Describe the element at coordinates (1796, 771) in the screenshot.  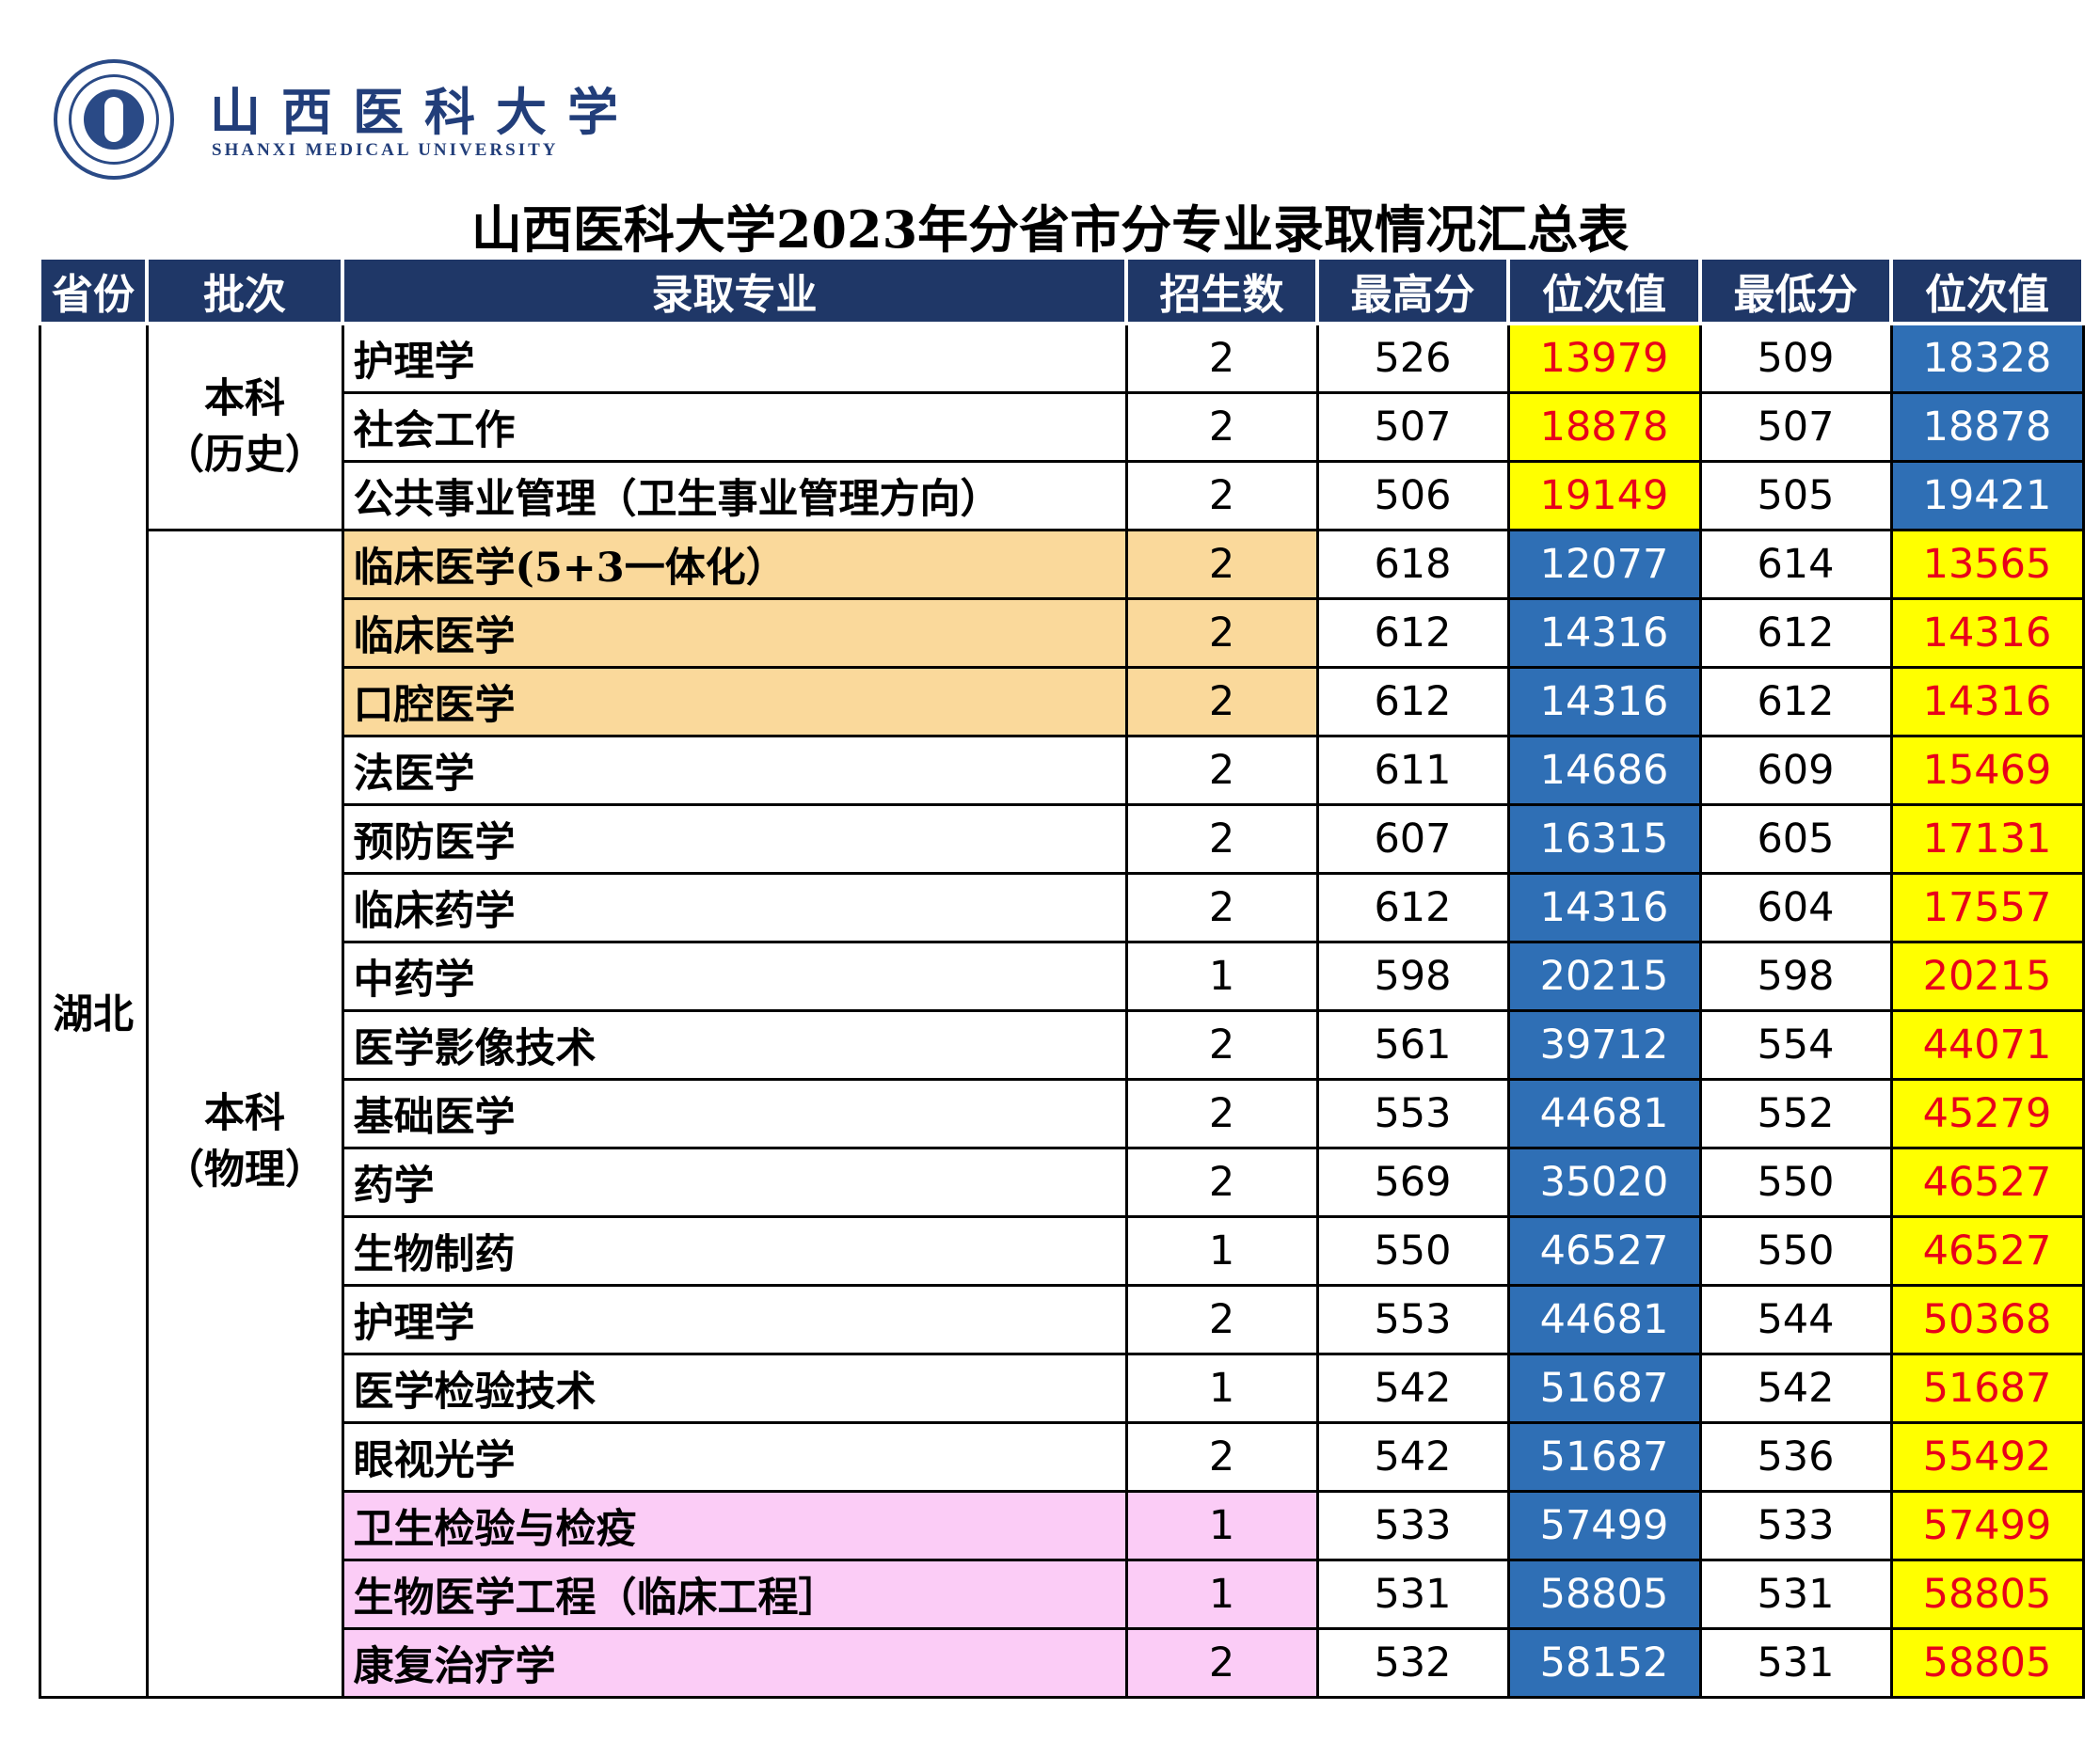
I see `min-score-cell: 609` at that location.